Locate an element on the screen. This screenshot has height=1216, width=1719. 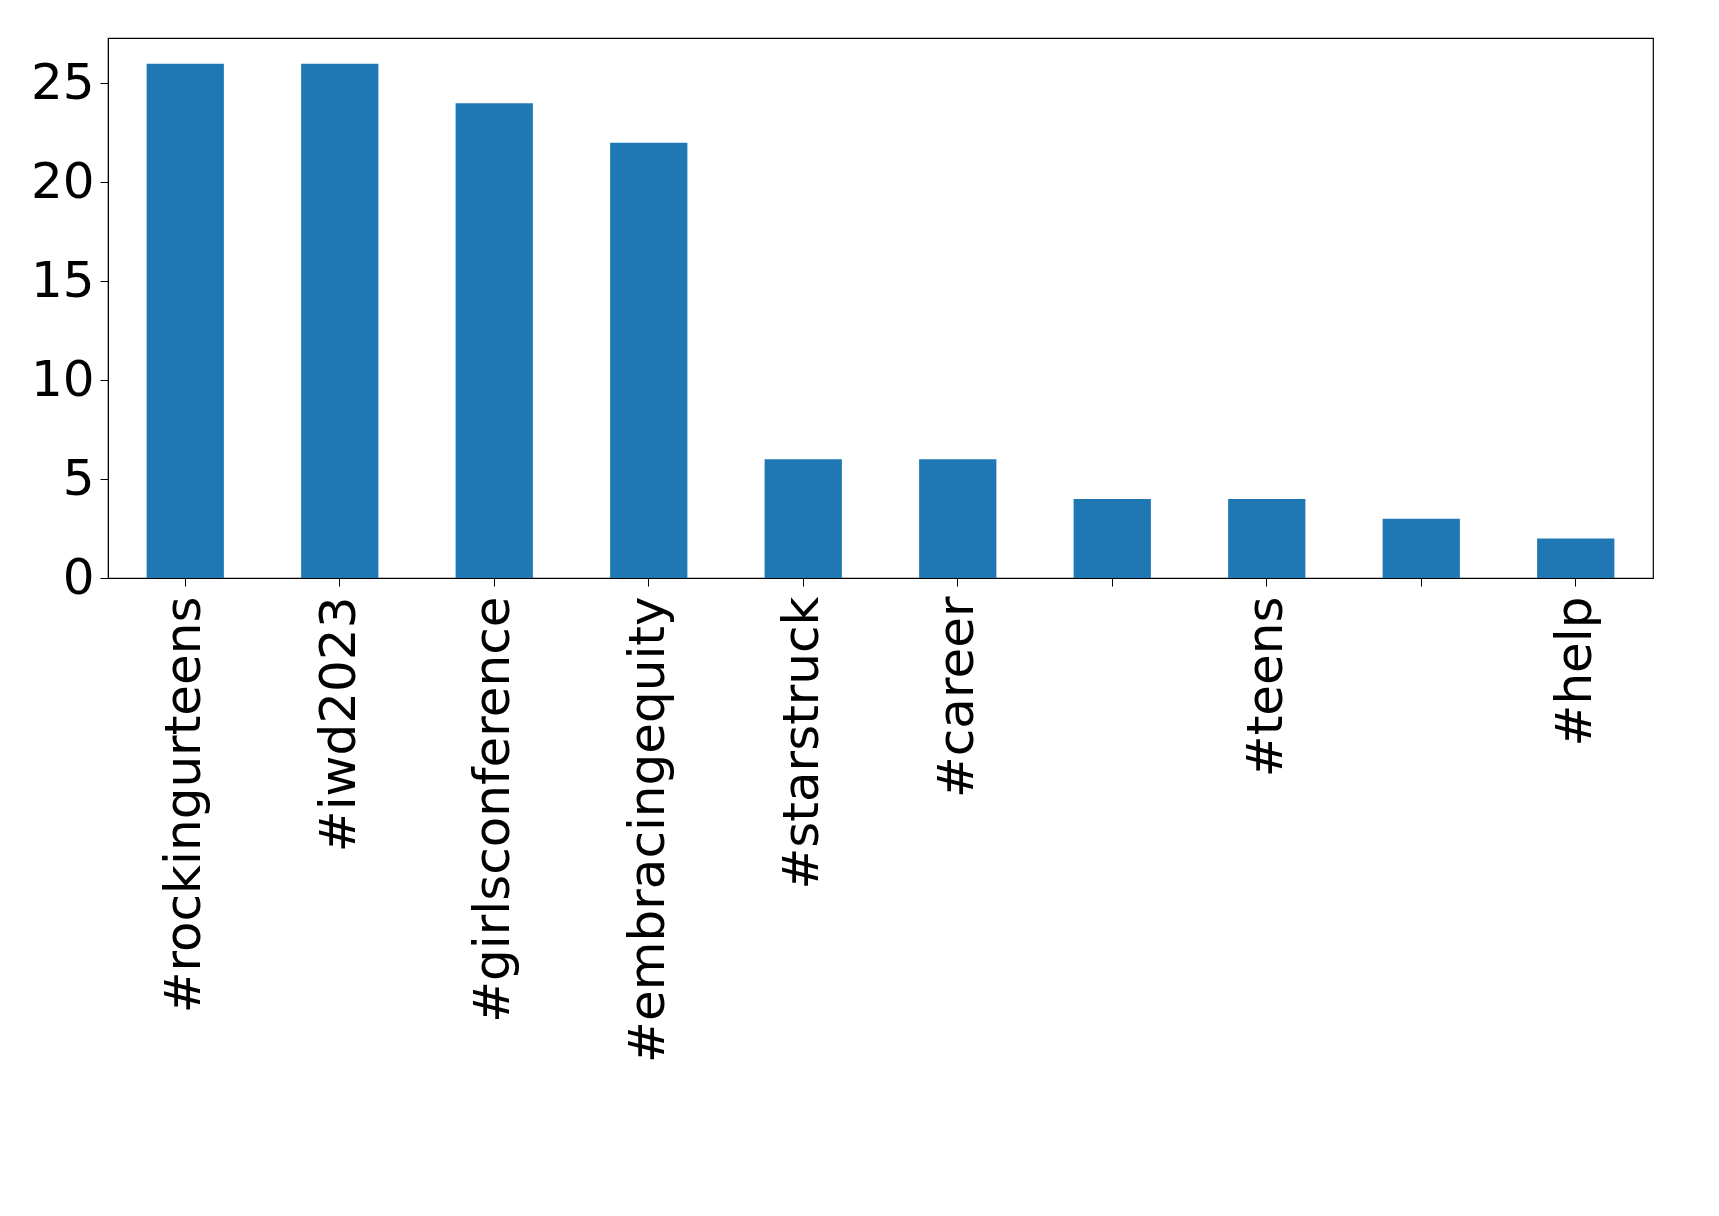
x-tick-label: #girlsconference is located at coordinates (492, 809).